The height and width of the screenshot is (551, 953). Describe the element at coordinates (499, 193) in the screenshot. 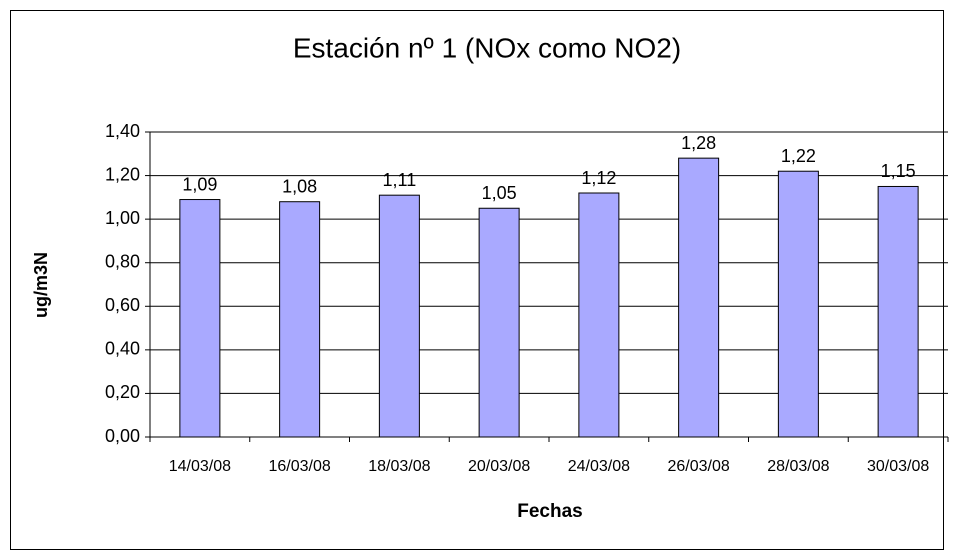

I see `data-label: 1,05` at that location.